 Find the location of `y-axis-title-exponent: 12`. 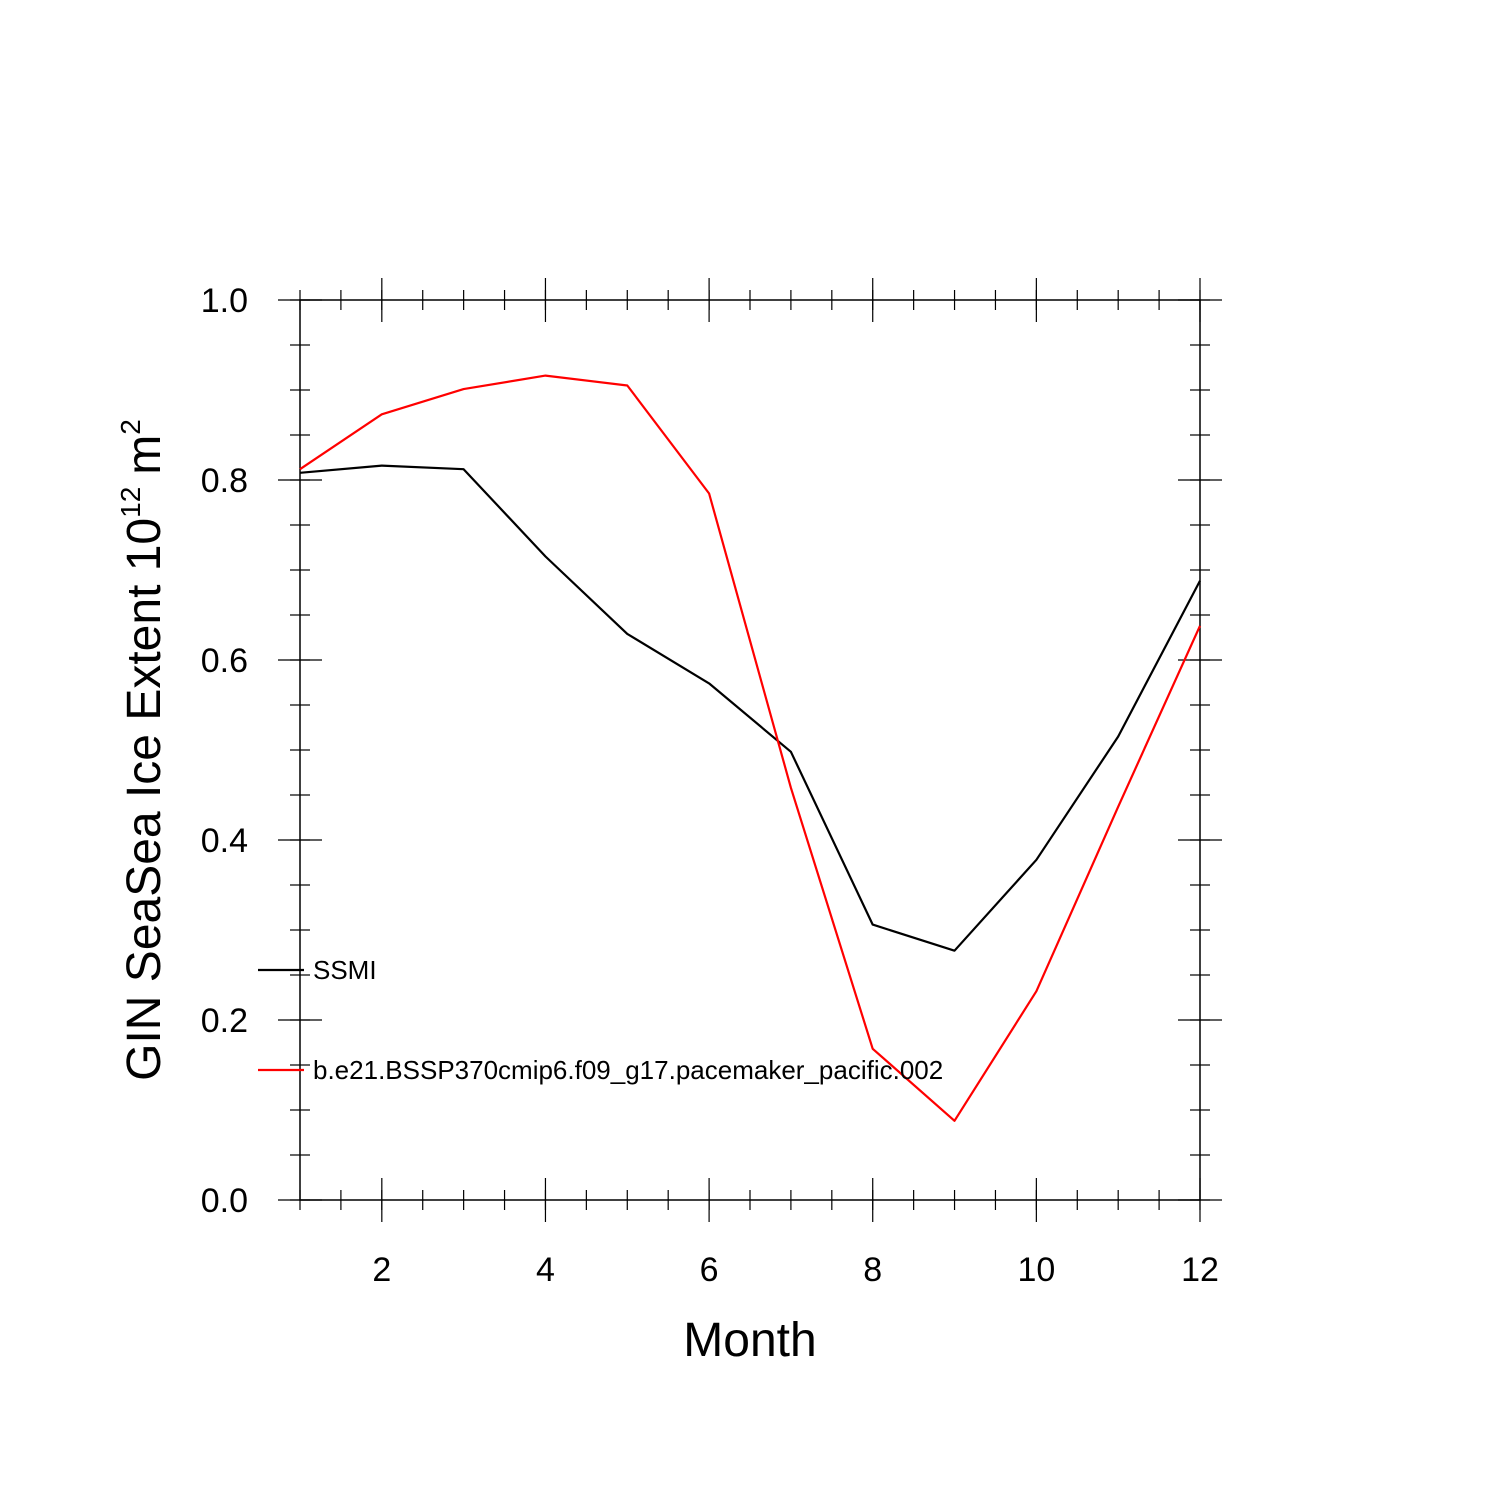

y-axis-title-exponent: 12 is located at coordinates (130, 502).